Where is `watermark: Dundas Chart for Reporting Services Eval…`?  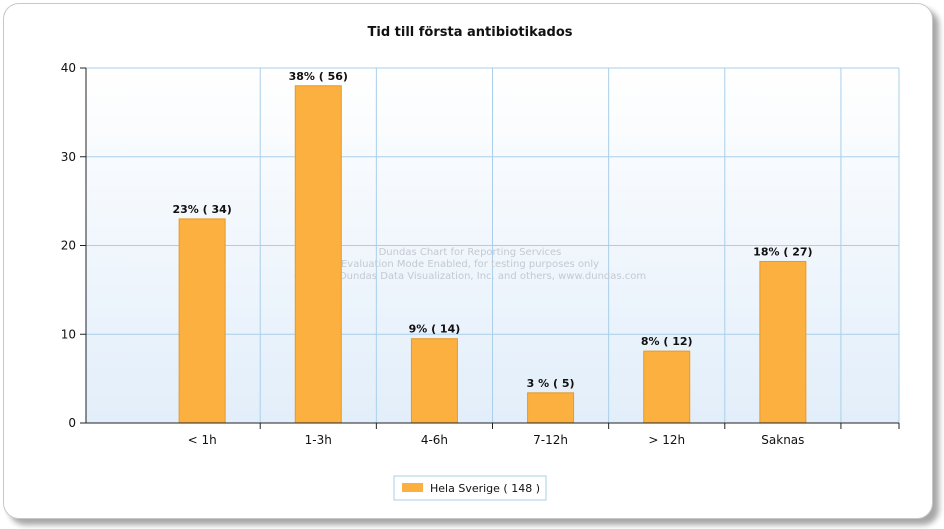
watermark: Dundas Chart for Reporting Services Eval… is located at coordinates (470, 264).